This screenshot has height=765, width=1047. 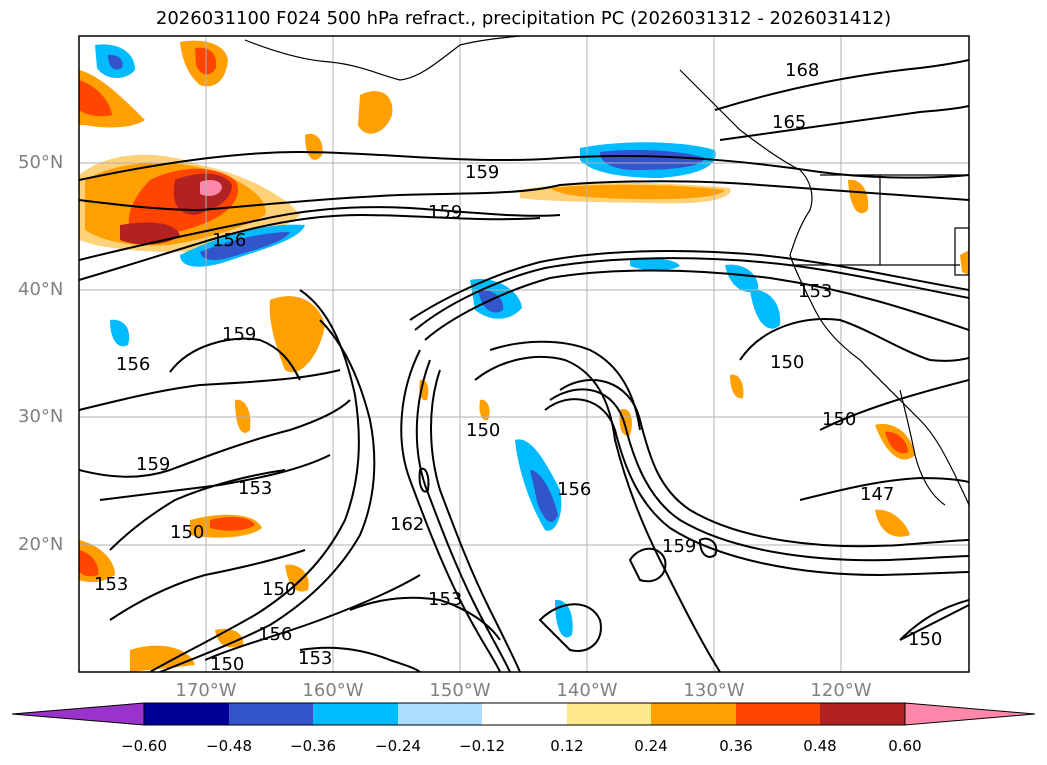 I want to click on colorbar-tick: −0.12, so click(x=482, y=746).